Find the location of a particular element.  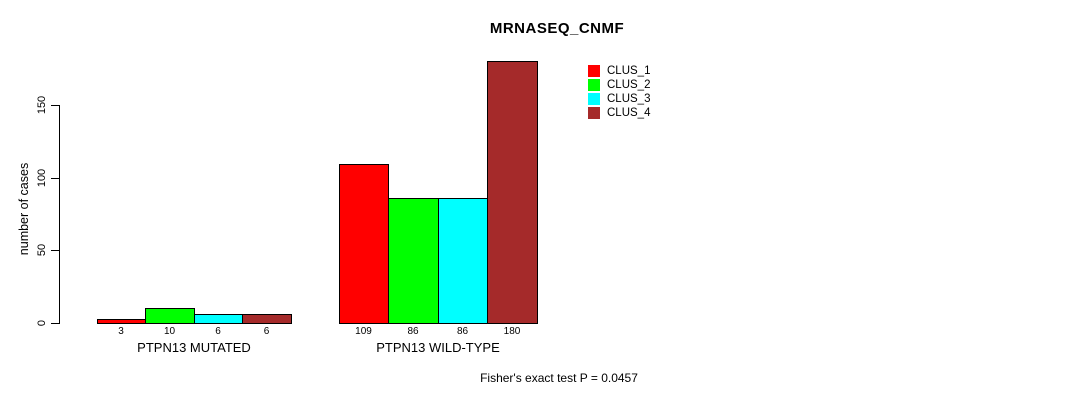

x-category-label: PTPN13 WILD-TYPE is located at coordinates (438, 347).